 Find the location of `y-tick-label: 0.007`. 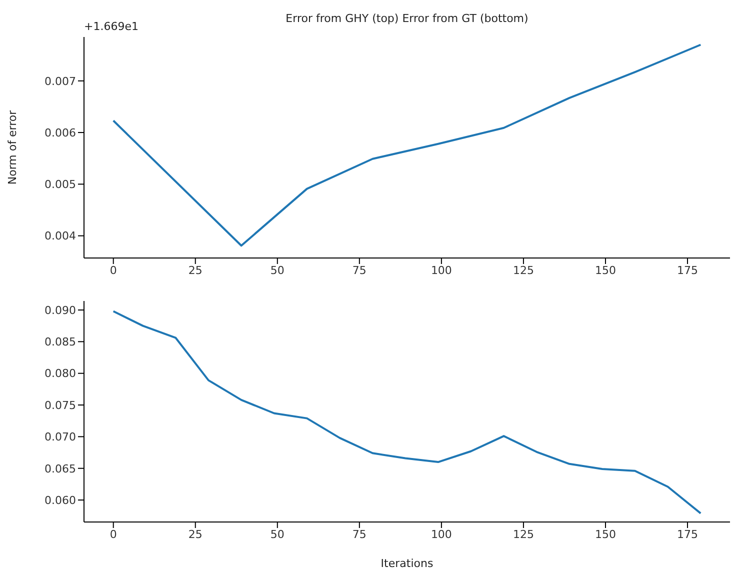

y-tick-label: 0.007 is located at coordinates (60, 81).